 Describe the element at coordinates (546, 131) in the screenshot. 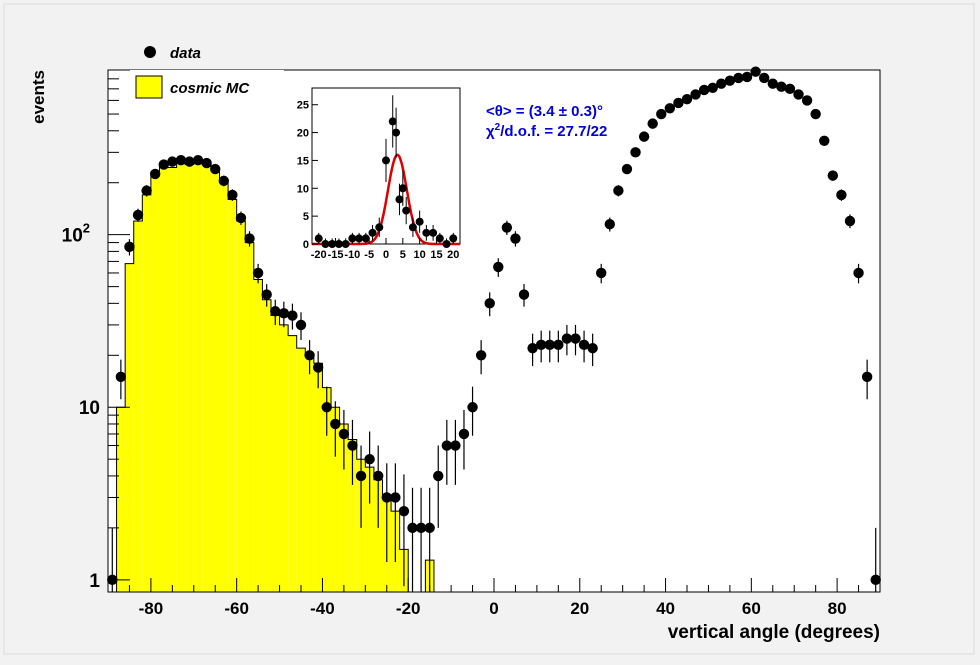

I see `annotation-chi2: χ2/d.o.f. = 27.7/22` at that location.